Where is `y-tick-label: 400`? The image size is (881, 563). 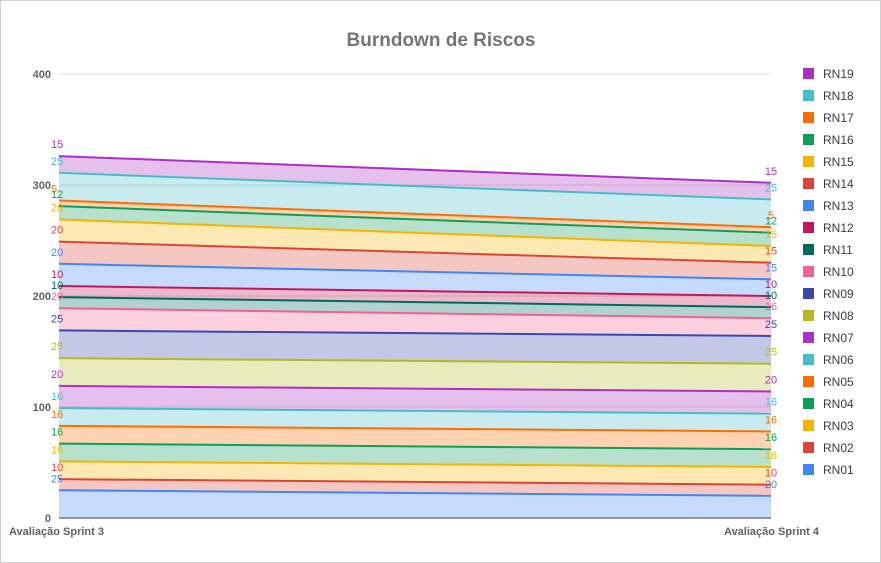
y-tick-label: 400 is located at coordinates (42, 75).